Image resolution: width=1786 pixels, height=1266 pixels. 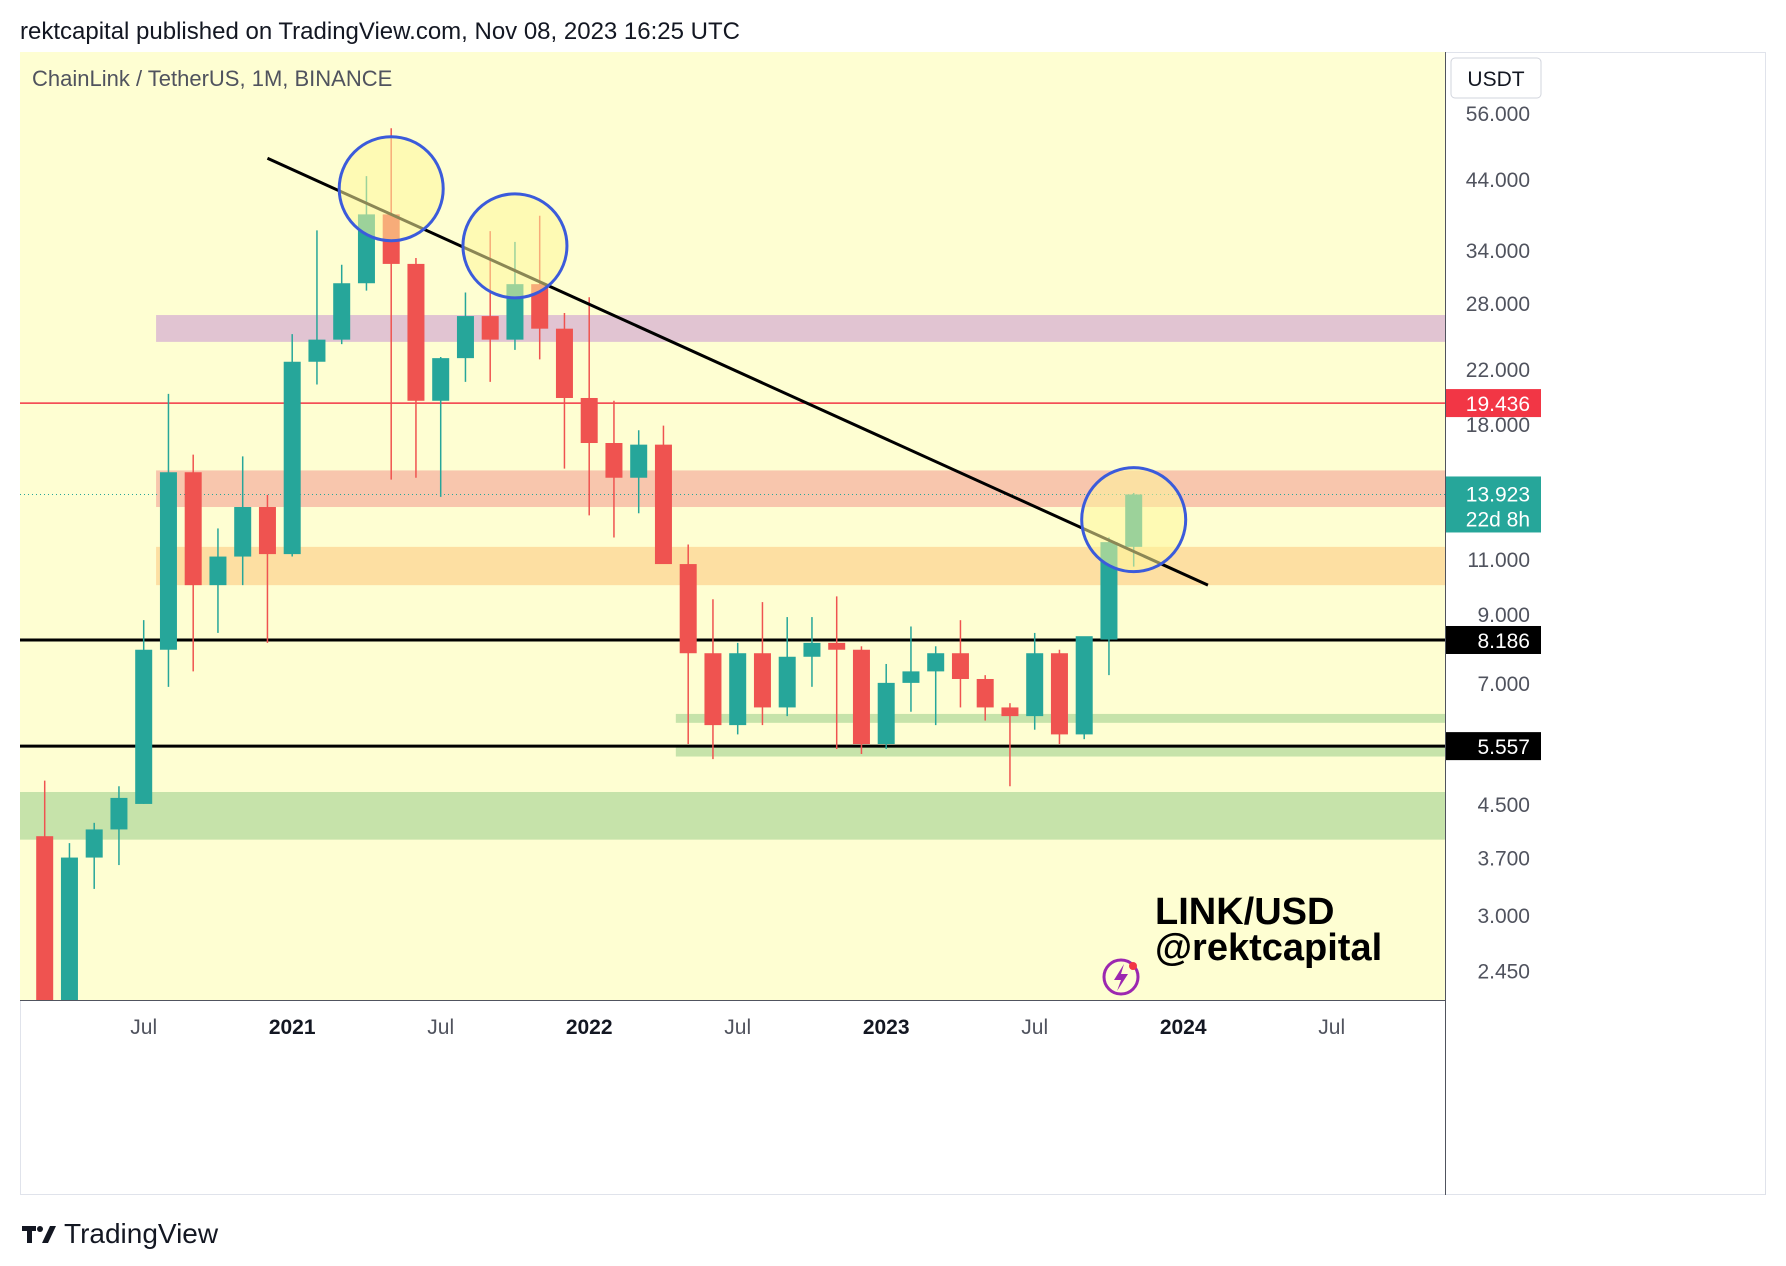 What do you see at coordinates (801, 328) in the screenshot?
I see `resistance-zone` at bounding box center [801, 328].